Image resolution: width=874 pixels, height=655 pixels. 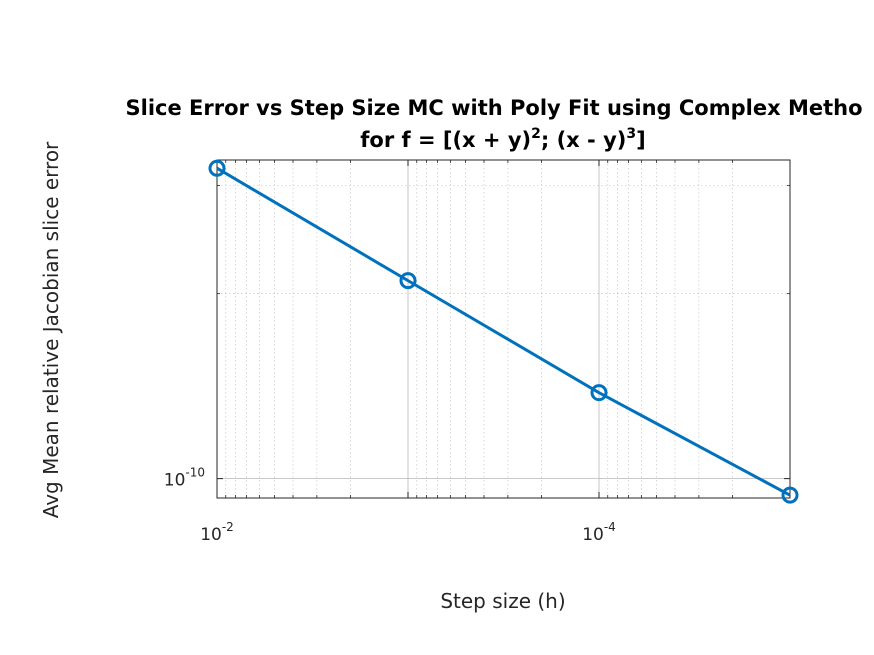 I want to click on chart-title-line-2: for f = [(x + y)2; (x - y)3], so click(x=502, y=139).